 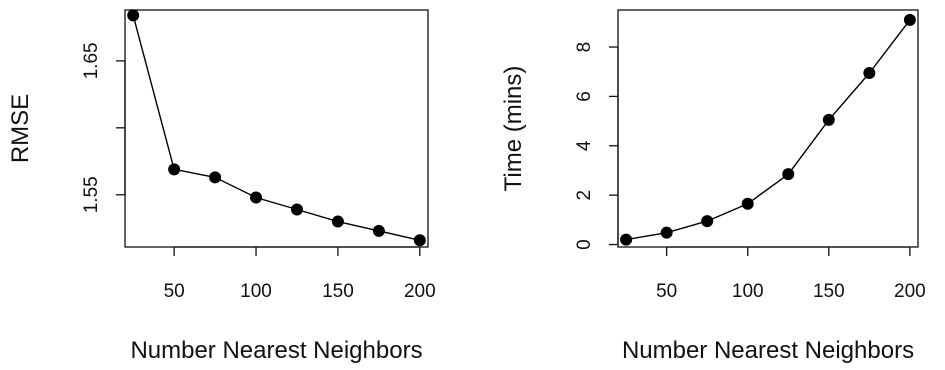 What do you see at coordinates (584, 96) in the screenshot?
I see `y-tick-label: 6` at bounding box center [584, 96].